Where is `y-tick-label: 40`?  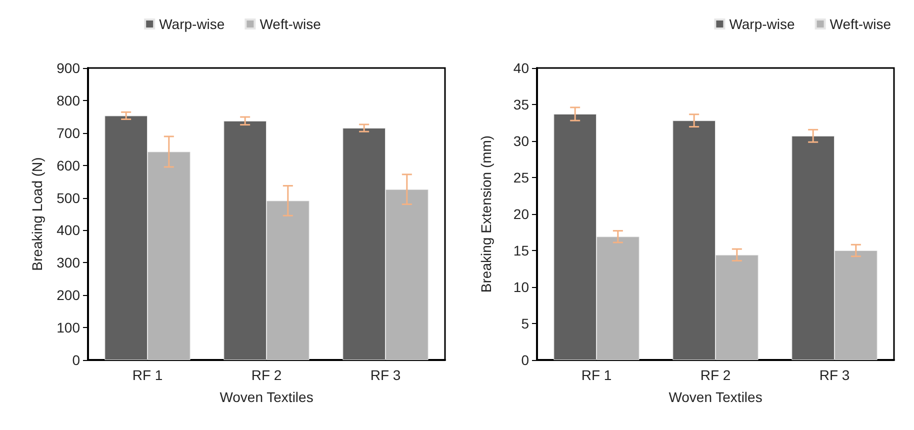
y-tick-label: 40 is located at coordinates (521, 68).